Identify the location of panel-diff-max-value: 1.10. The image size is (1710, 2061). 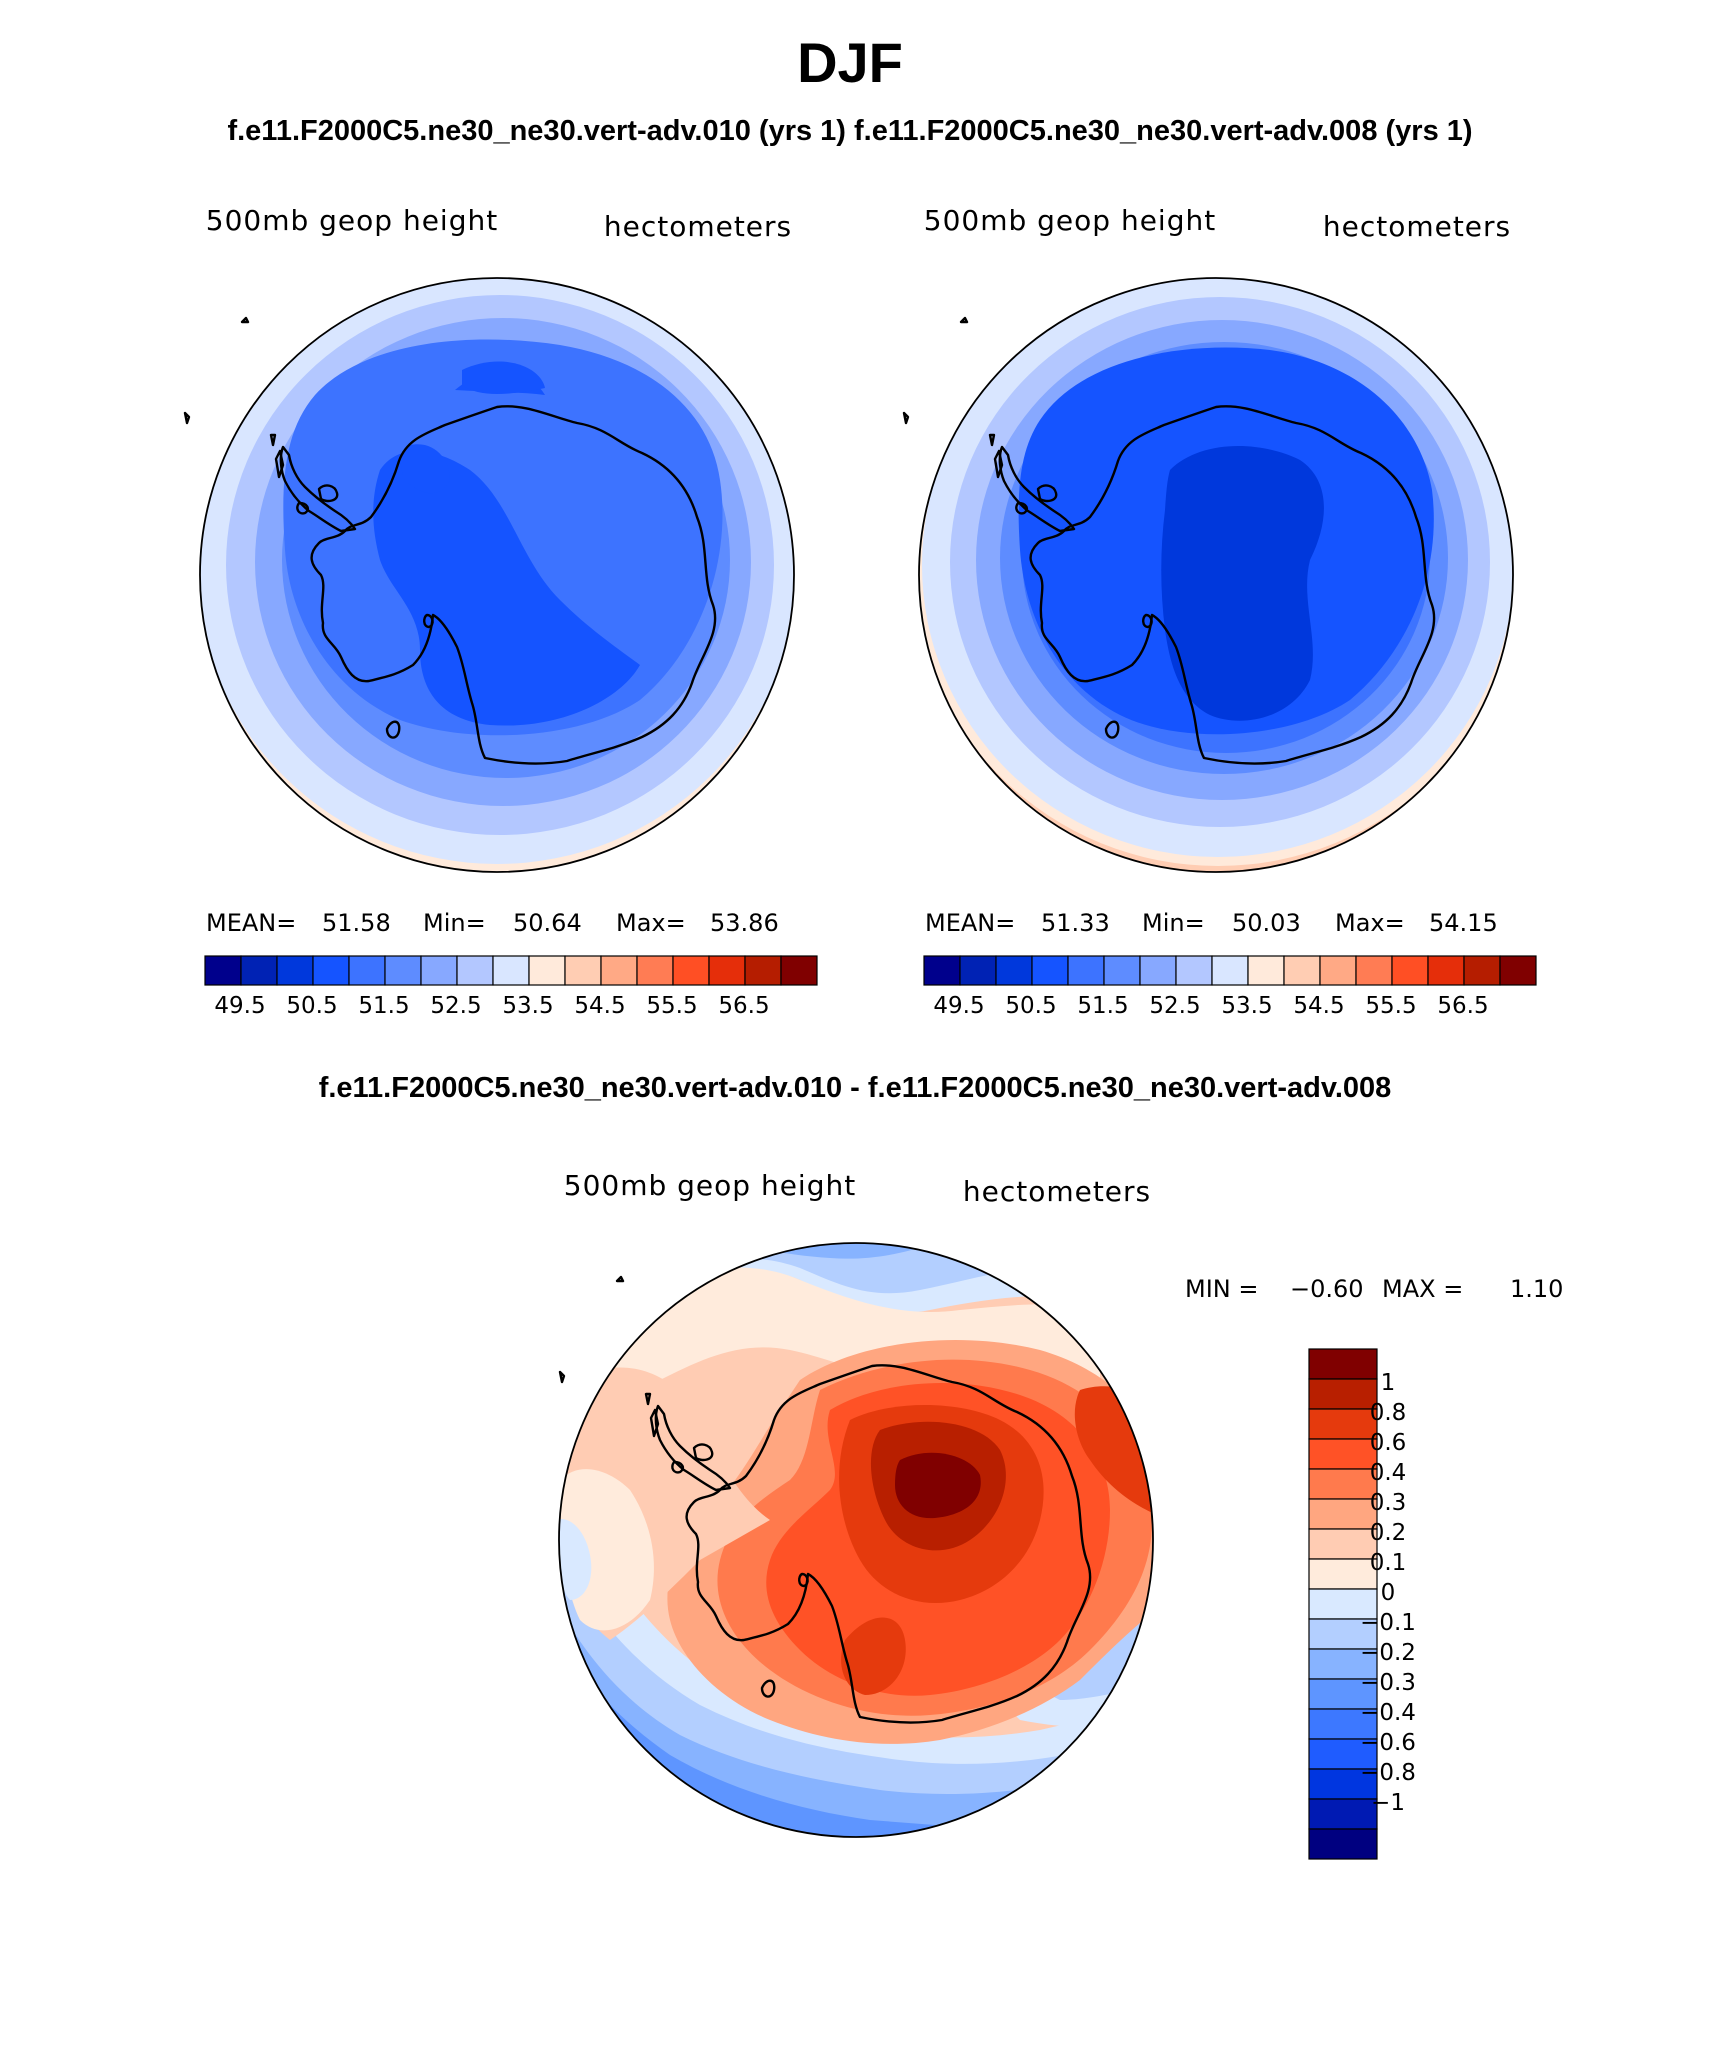
(1536, 1289).